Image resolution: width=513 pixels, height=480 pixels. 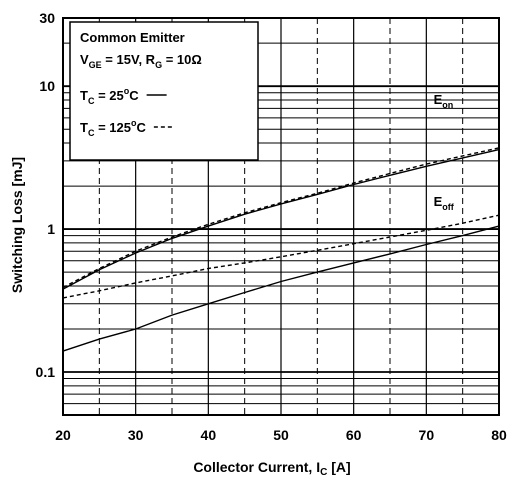 I want to click on x-tick-label: 60, so click(x=354, y=435).